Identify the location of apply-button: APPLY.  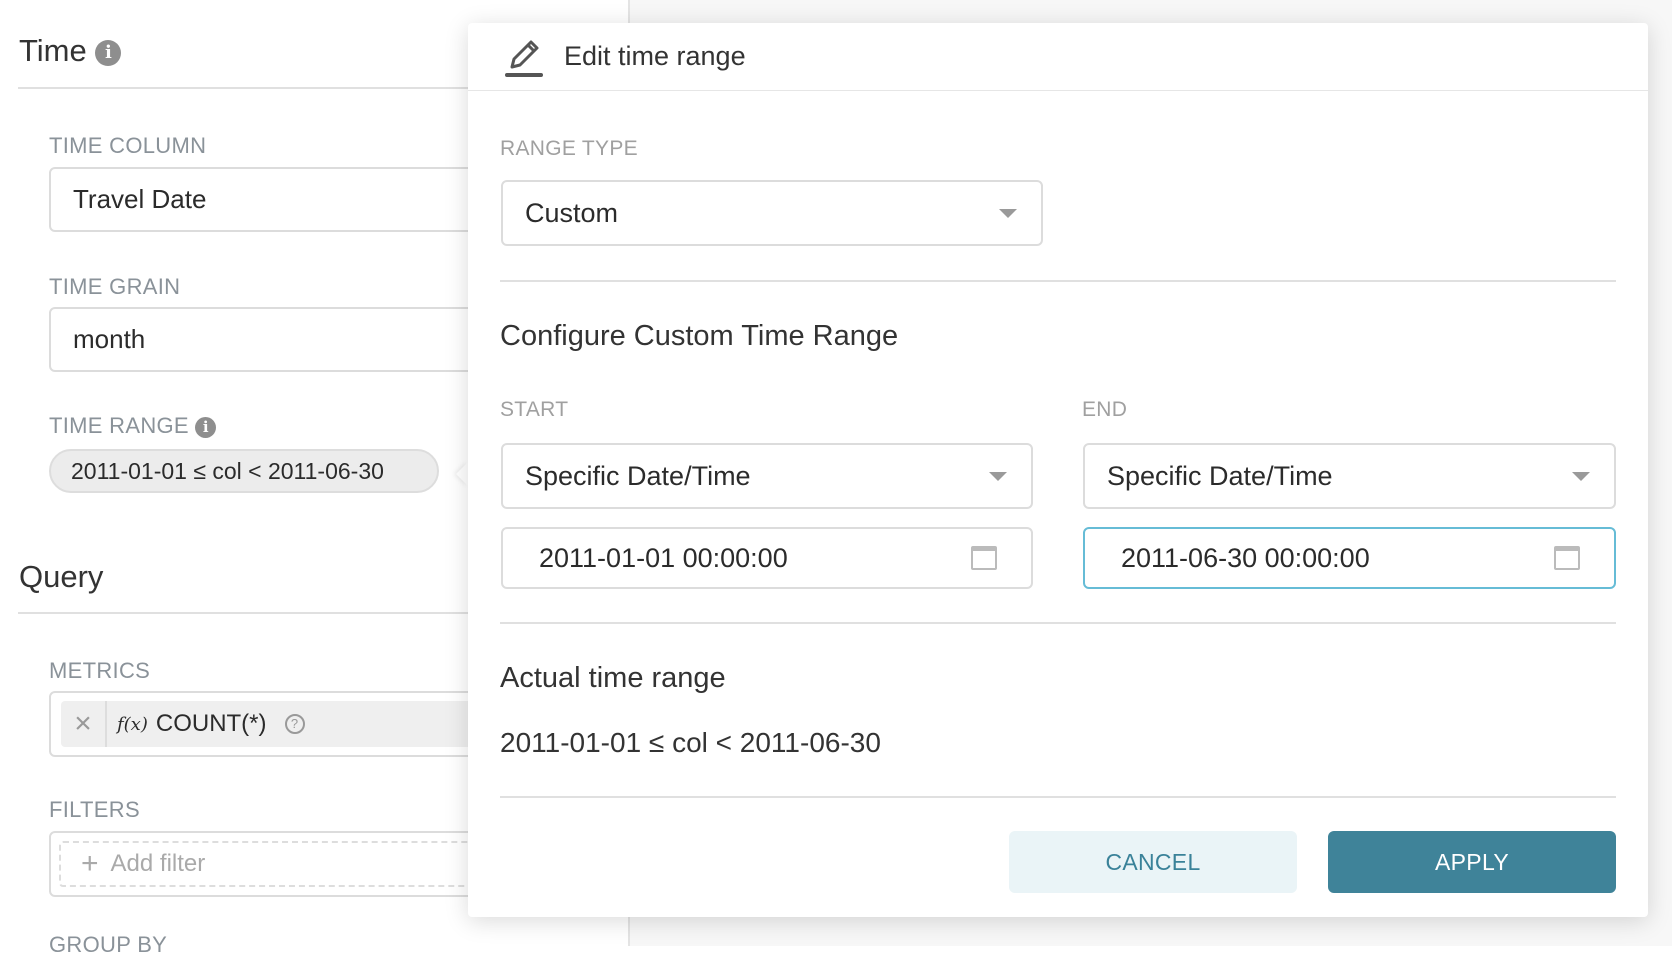
(1472, 862).